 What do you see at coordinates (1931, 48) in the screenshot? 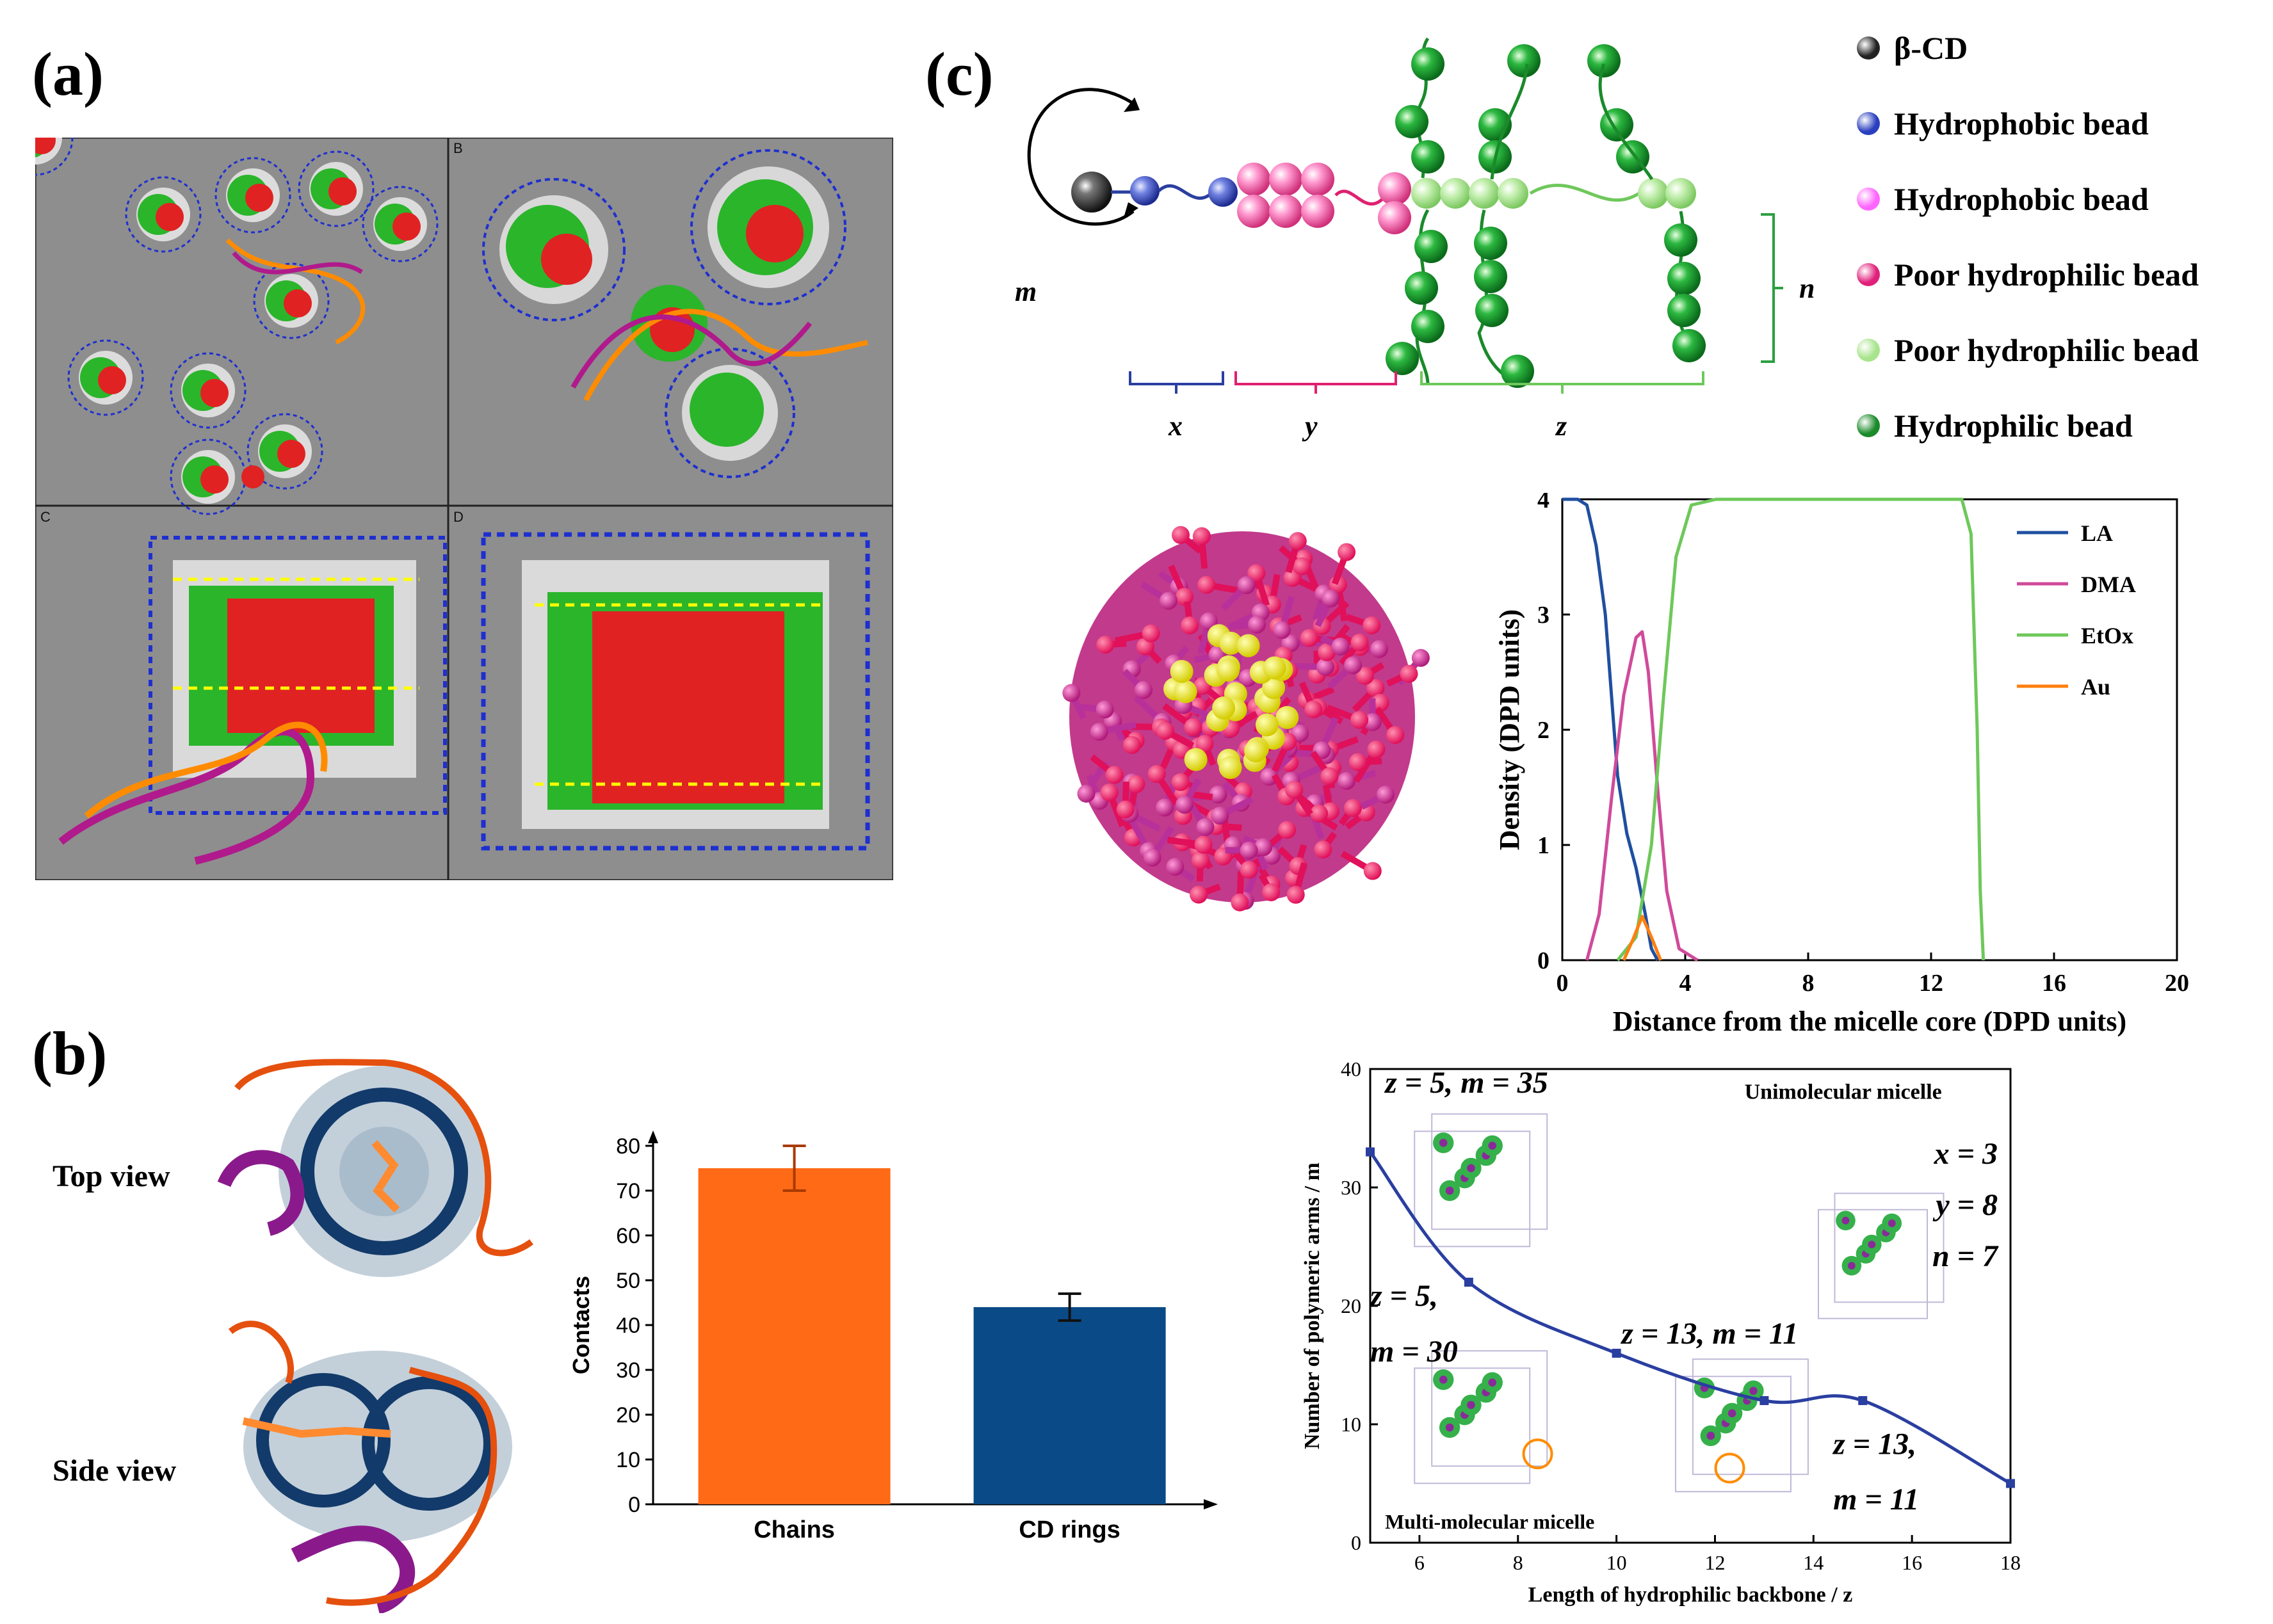
I see `legend-label: β-CD` at bounding box center [1931, 48].